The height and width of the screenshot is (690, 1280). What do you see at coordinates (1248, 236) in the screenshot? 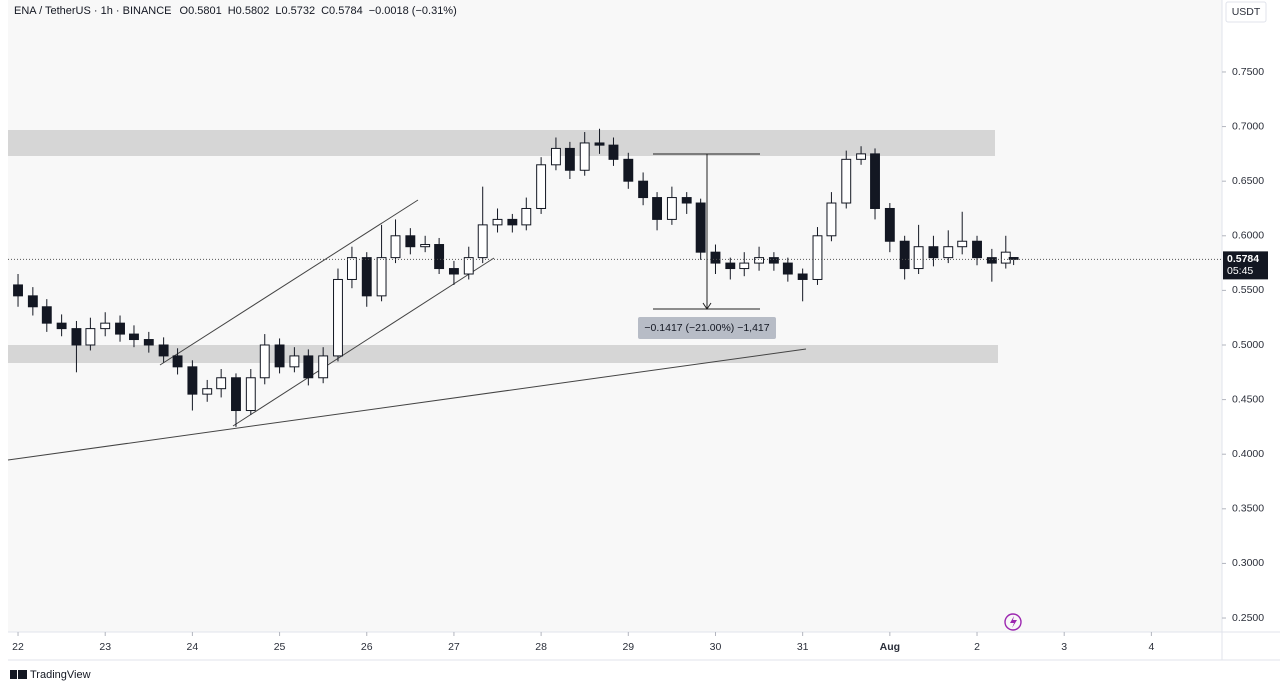
I see `y-tick-label: 0.6000` at bounding box center [1248, 236].